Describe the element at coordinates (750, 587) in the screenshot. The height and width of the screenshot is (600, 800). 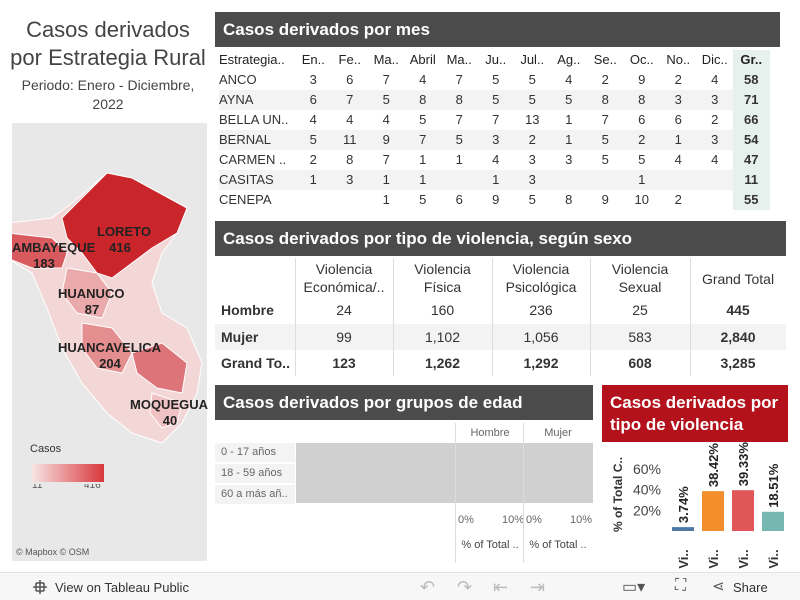
I see `share-button: Share` at that location.